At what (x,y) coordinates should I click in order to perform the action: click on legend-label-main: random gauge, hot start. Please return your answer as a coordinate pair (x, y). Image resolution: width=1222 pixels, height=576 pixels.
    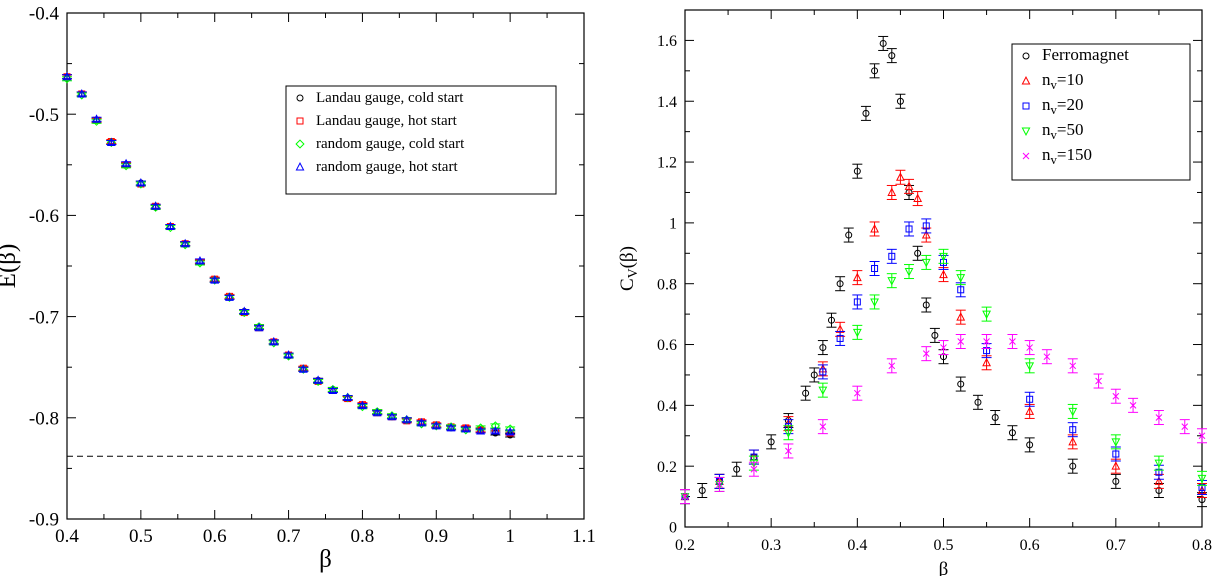
    Looking at the image, I should click on (387, 167).